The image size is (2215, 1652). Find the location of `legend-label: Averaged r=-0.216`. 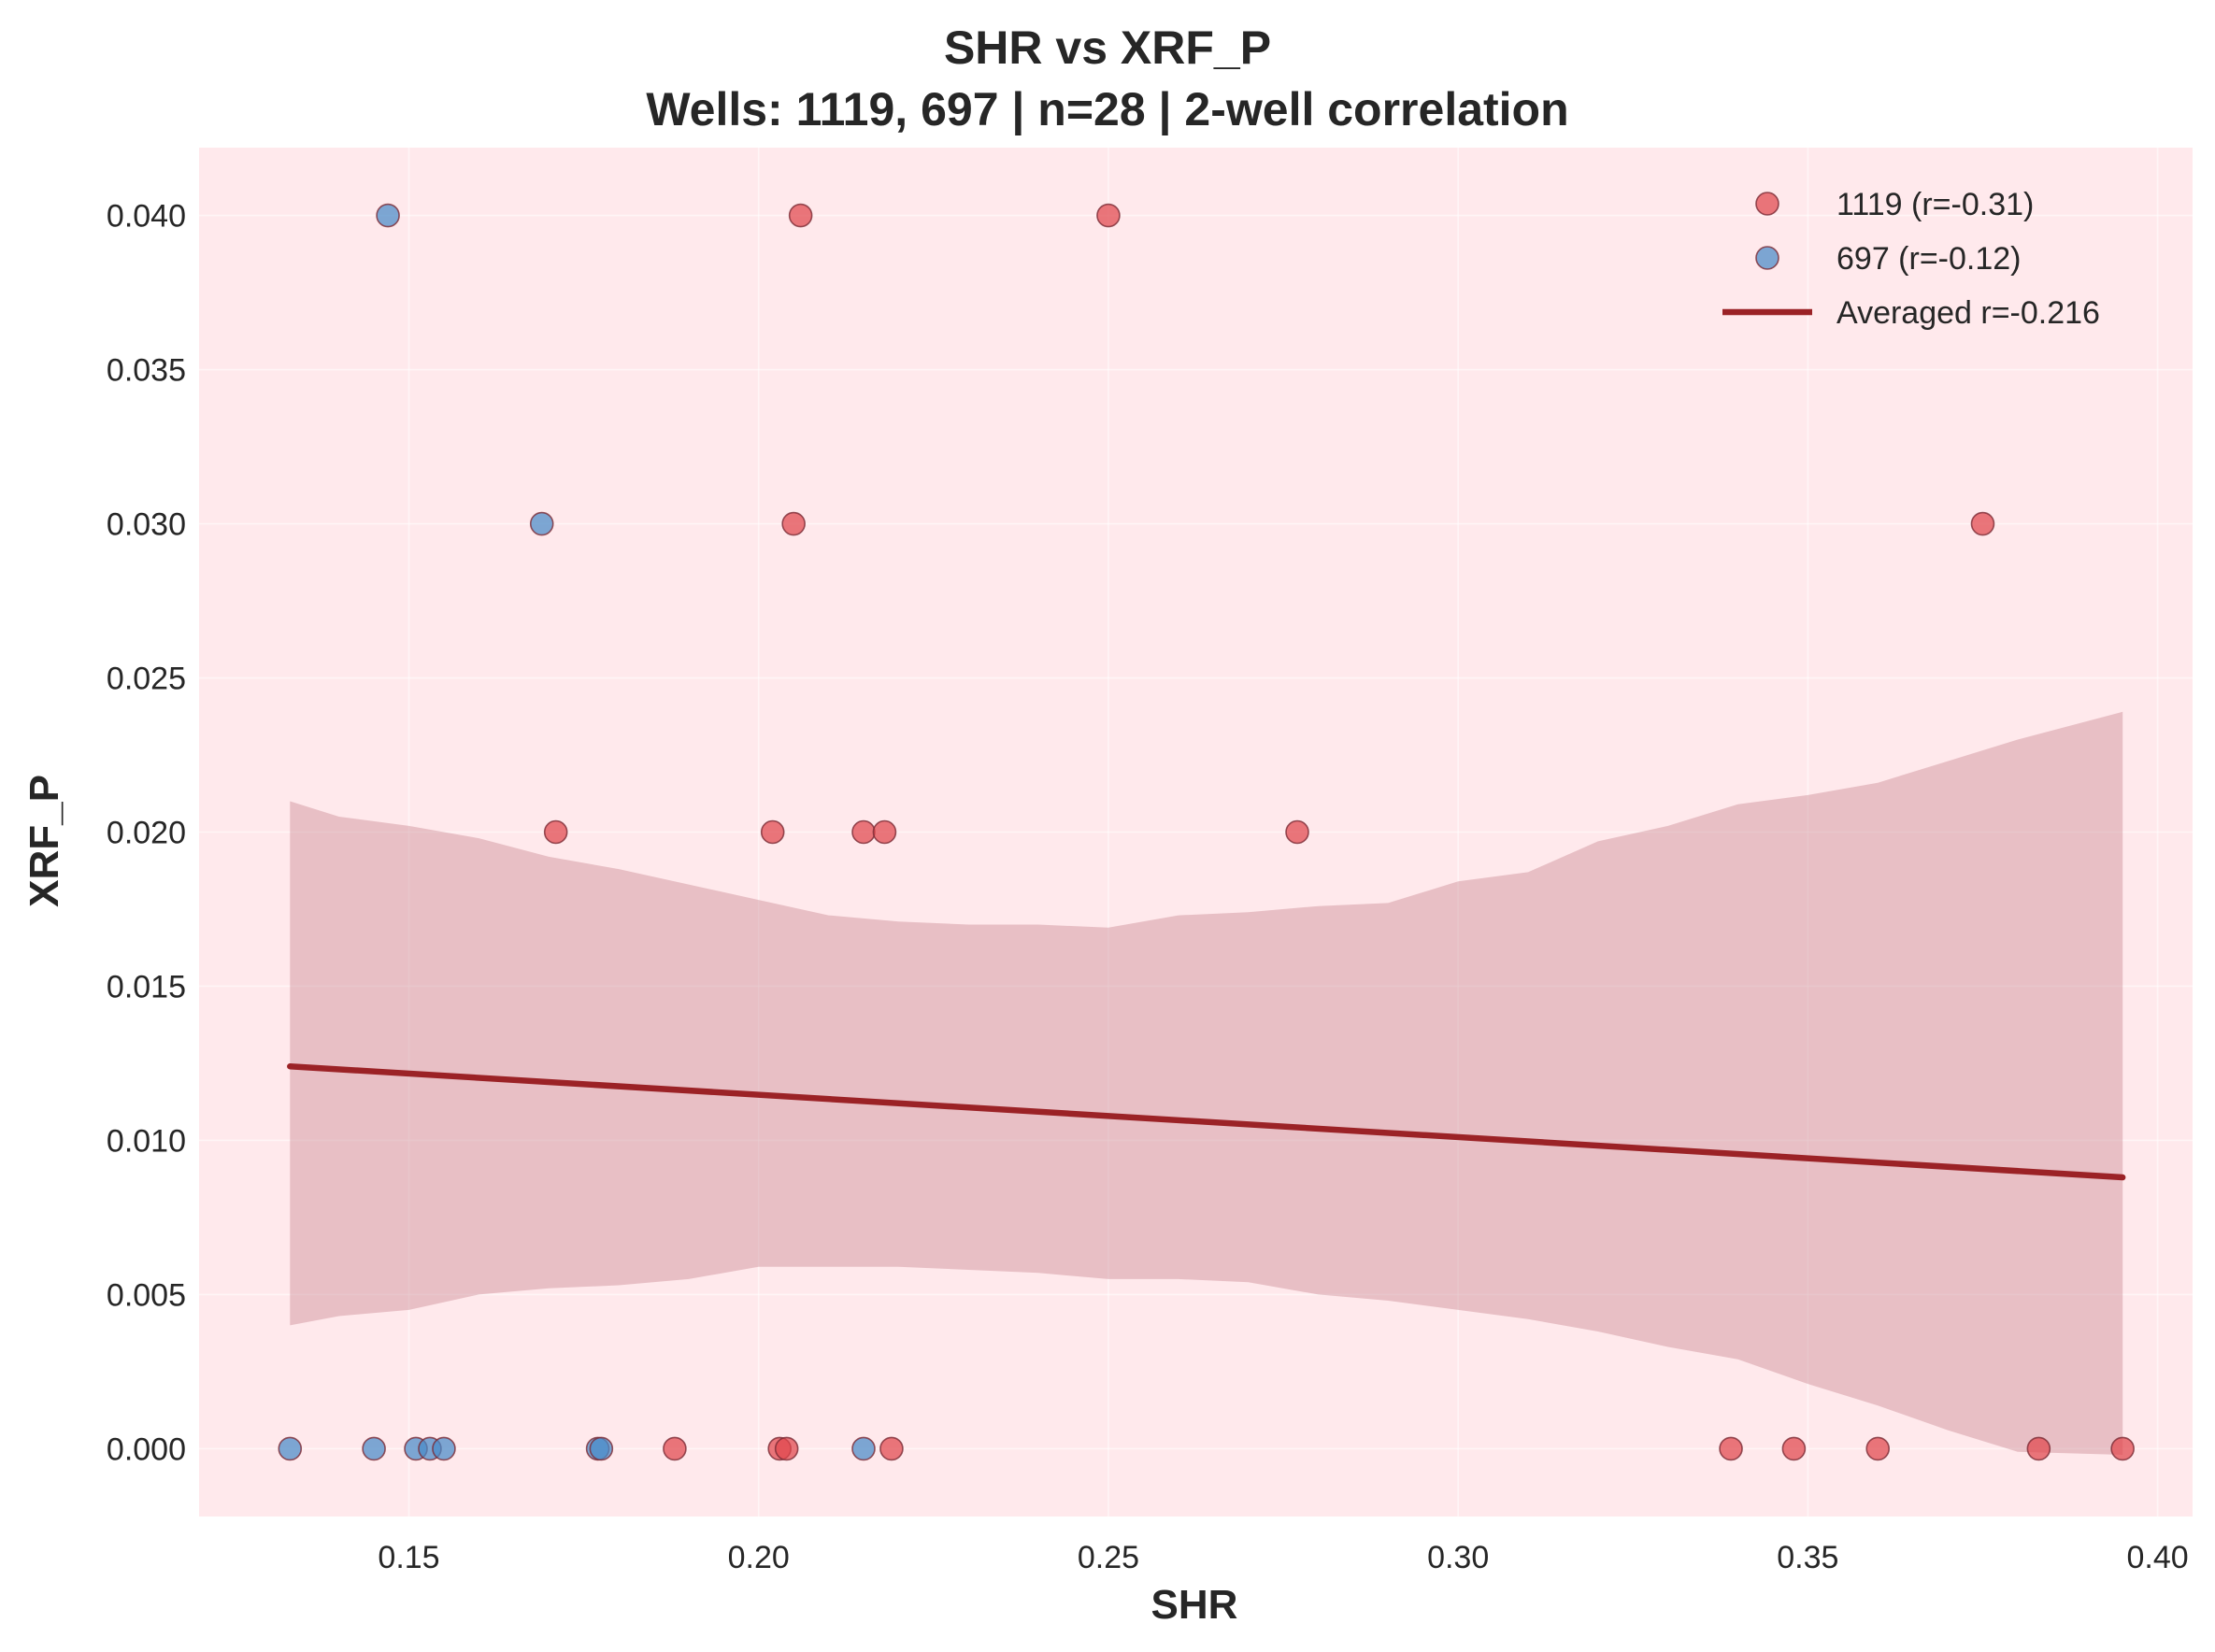

legend-label: Averaged r=-0.216 is located at coordinates (1968, 313).